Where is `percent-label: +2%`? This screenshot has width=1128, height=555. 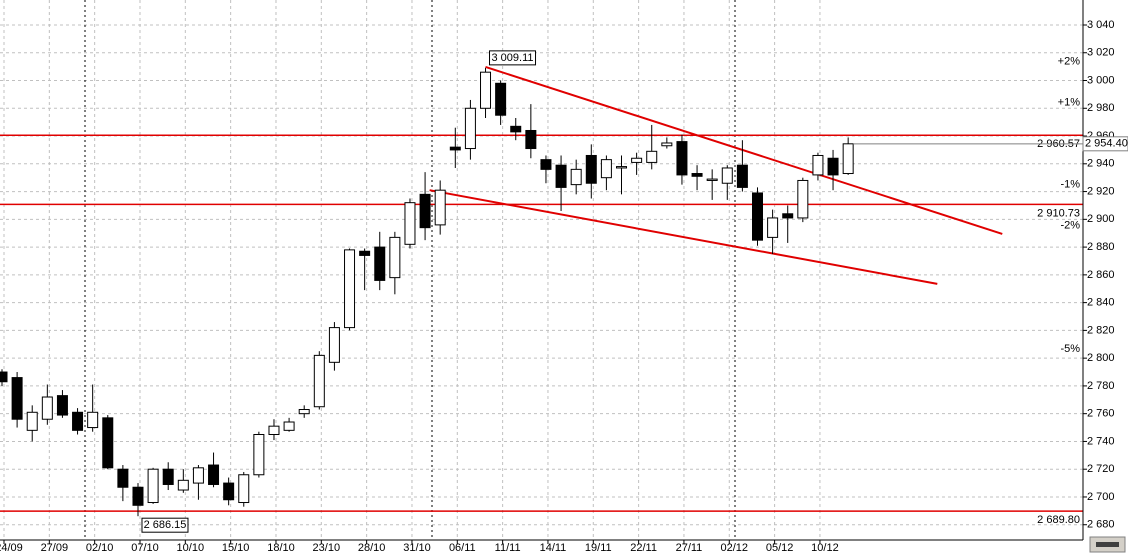
percent-label: +2% is located at coordinates (1069, 62).